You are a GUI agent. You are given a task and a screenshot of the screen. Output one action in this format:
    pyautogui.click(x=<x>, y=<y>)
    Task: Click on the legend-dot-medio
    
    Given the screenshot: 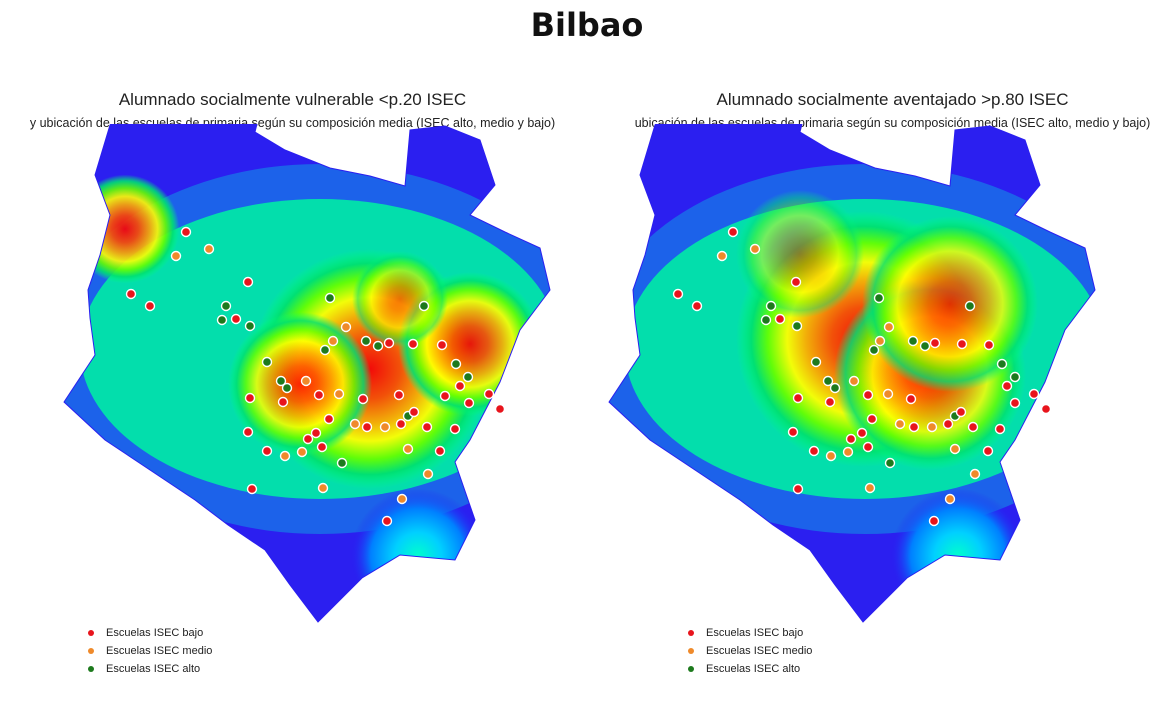 What is the action you would take?
    pyautogui.click(x=91, y=651)
    